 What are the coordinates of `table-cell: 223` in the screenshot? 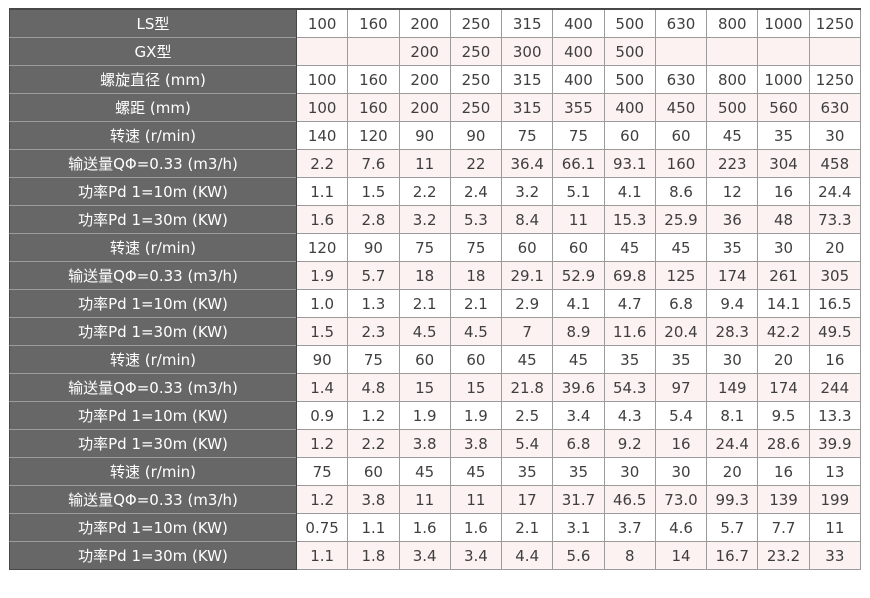 It's located at (732, 163).